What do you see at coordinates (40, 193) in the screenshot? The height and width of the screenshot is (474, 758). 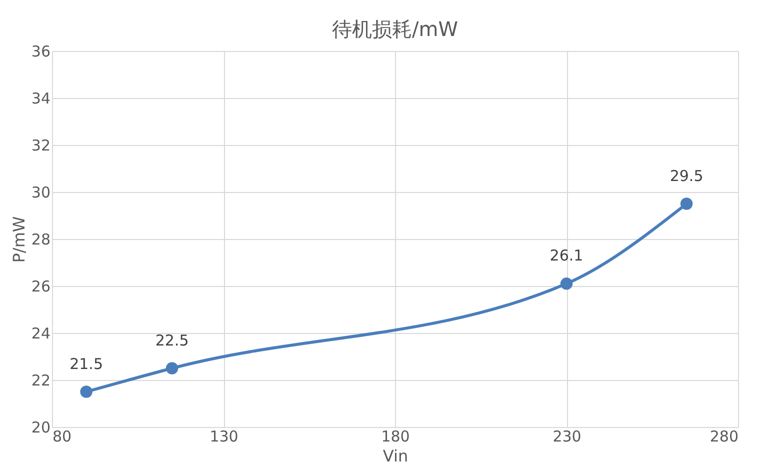 I see `y-tick-label: 30` at bounding box center [40, 193].